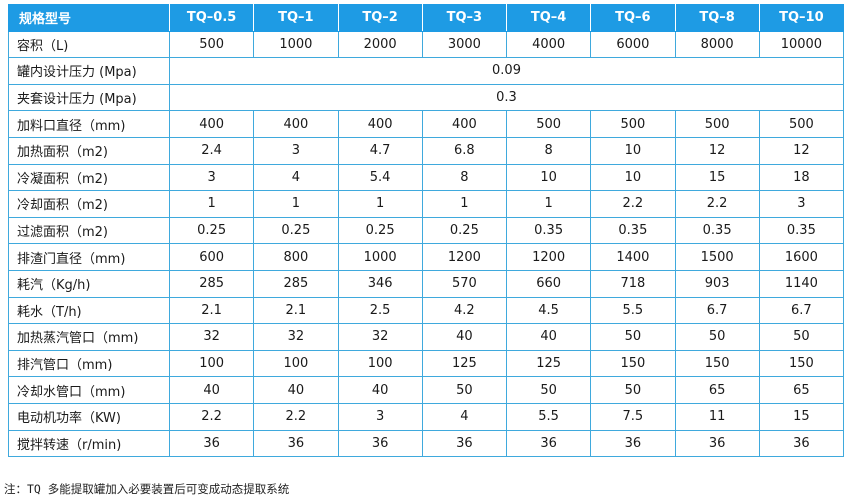 This screenshot has height=502, width=850. I want to click on value-cell: 1200, so click(548, 257).